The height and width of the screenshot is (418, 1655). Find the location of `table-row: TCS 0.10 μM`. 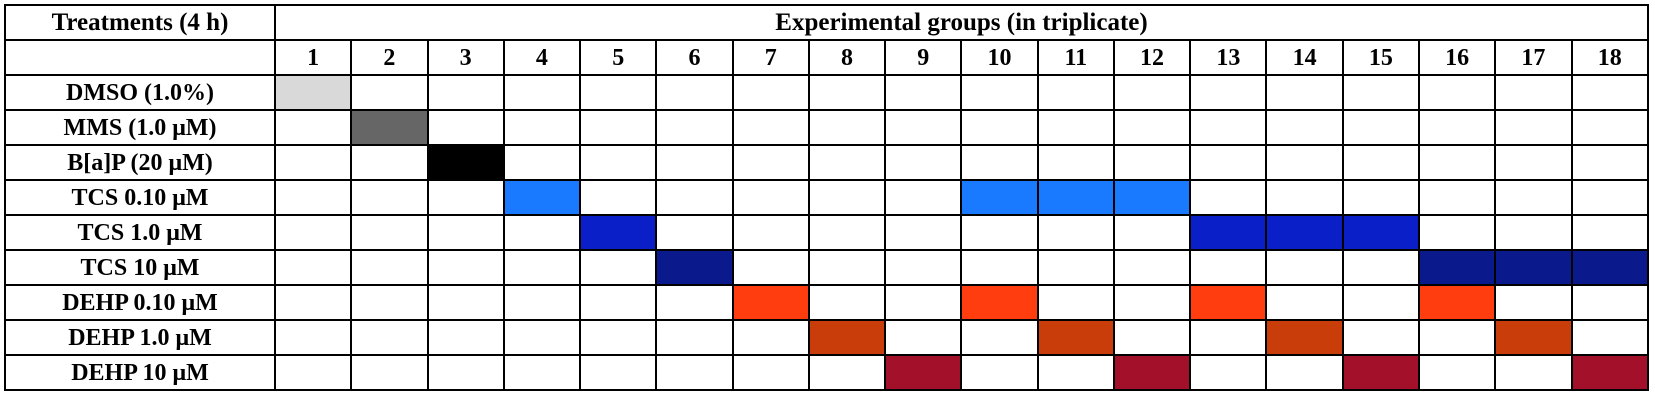

table-row: TCS 0.10 μM is located at coordinates (827, 197).